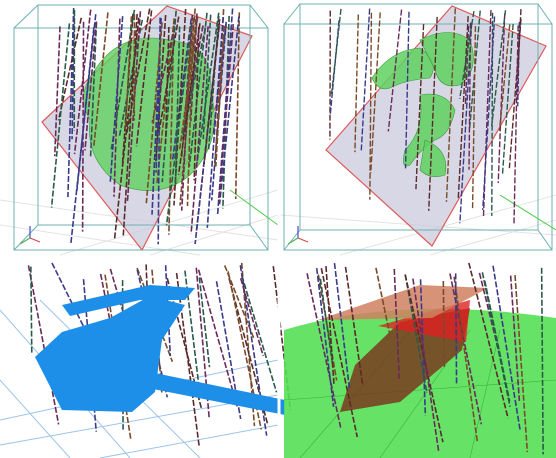  What do you see at coordinates (160, 350) in the screenshot?
I see `model-surface` at bounding box center [160, 350].